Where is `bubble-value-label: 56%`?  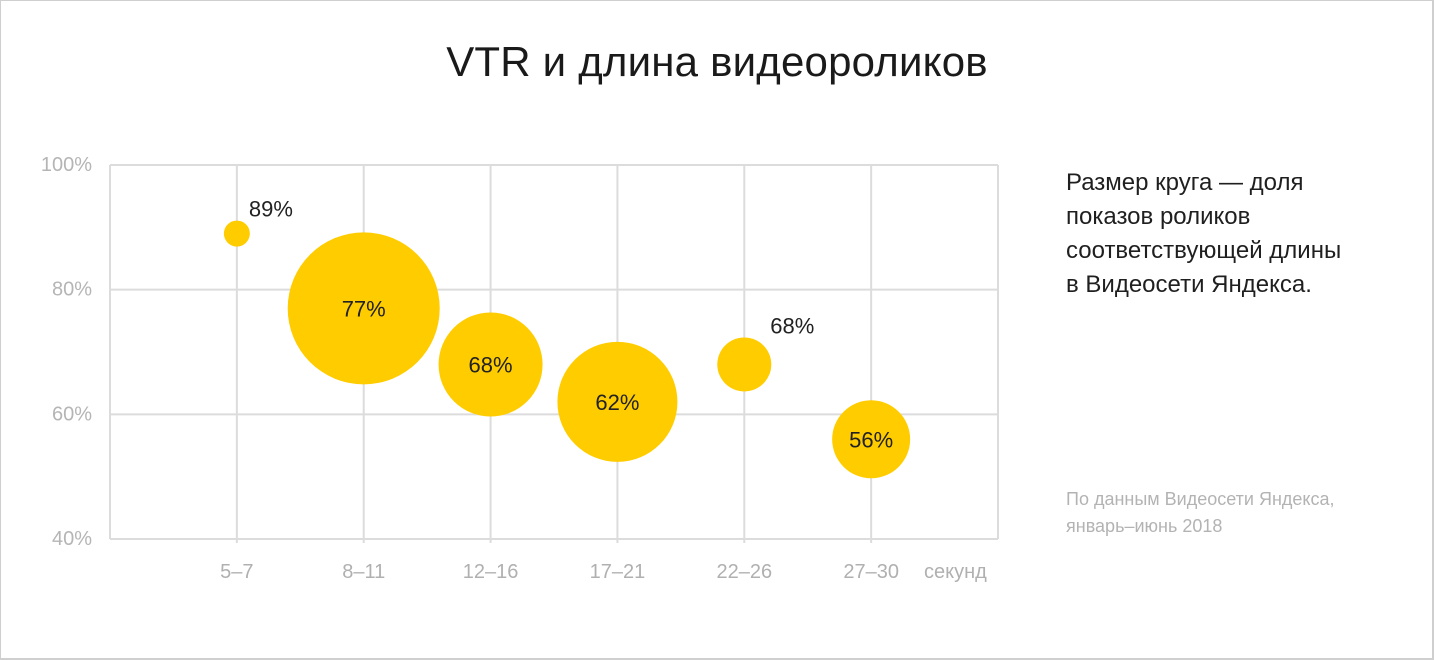
bubble-value-label: 56% is located at coordinates (871, 439).